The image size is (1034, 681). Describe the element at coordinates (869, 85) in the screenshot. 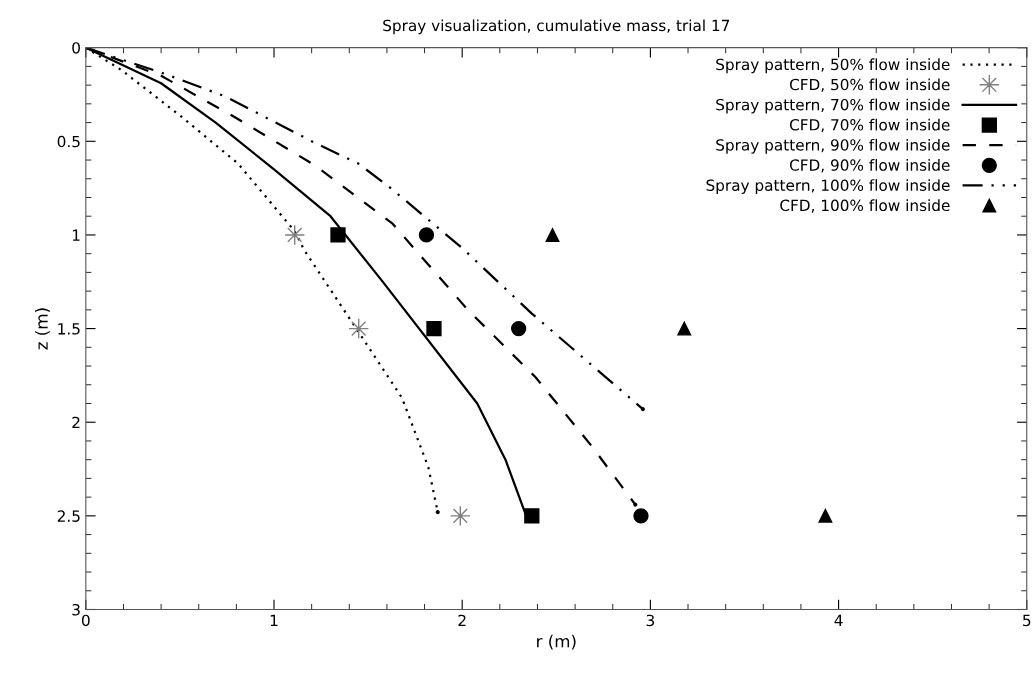

I see `legend-label: CFD, 50% flow inside` at that location.